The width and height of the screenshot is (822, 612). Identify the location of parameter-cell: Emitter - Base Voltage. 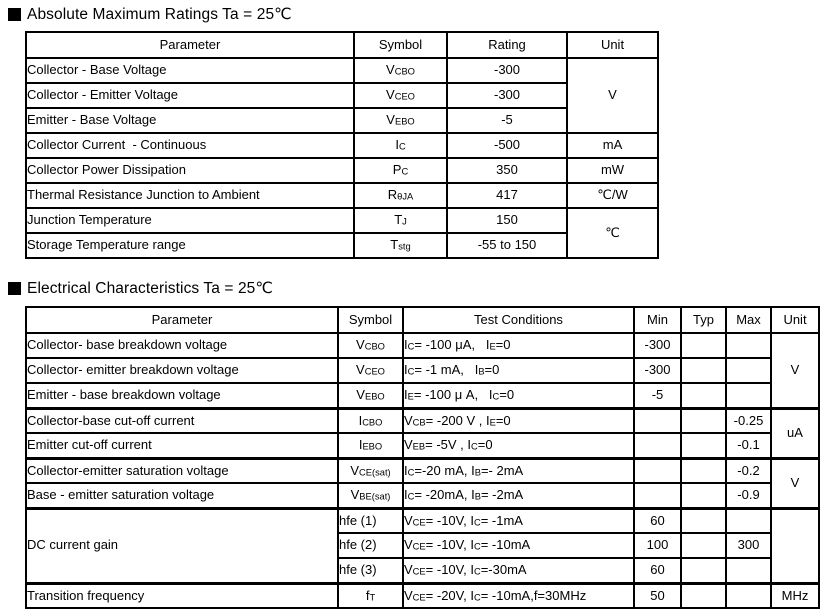
(190, 120).